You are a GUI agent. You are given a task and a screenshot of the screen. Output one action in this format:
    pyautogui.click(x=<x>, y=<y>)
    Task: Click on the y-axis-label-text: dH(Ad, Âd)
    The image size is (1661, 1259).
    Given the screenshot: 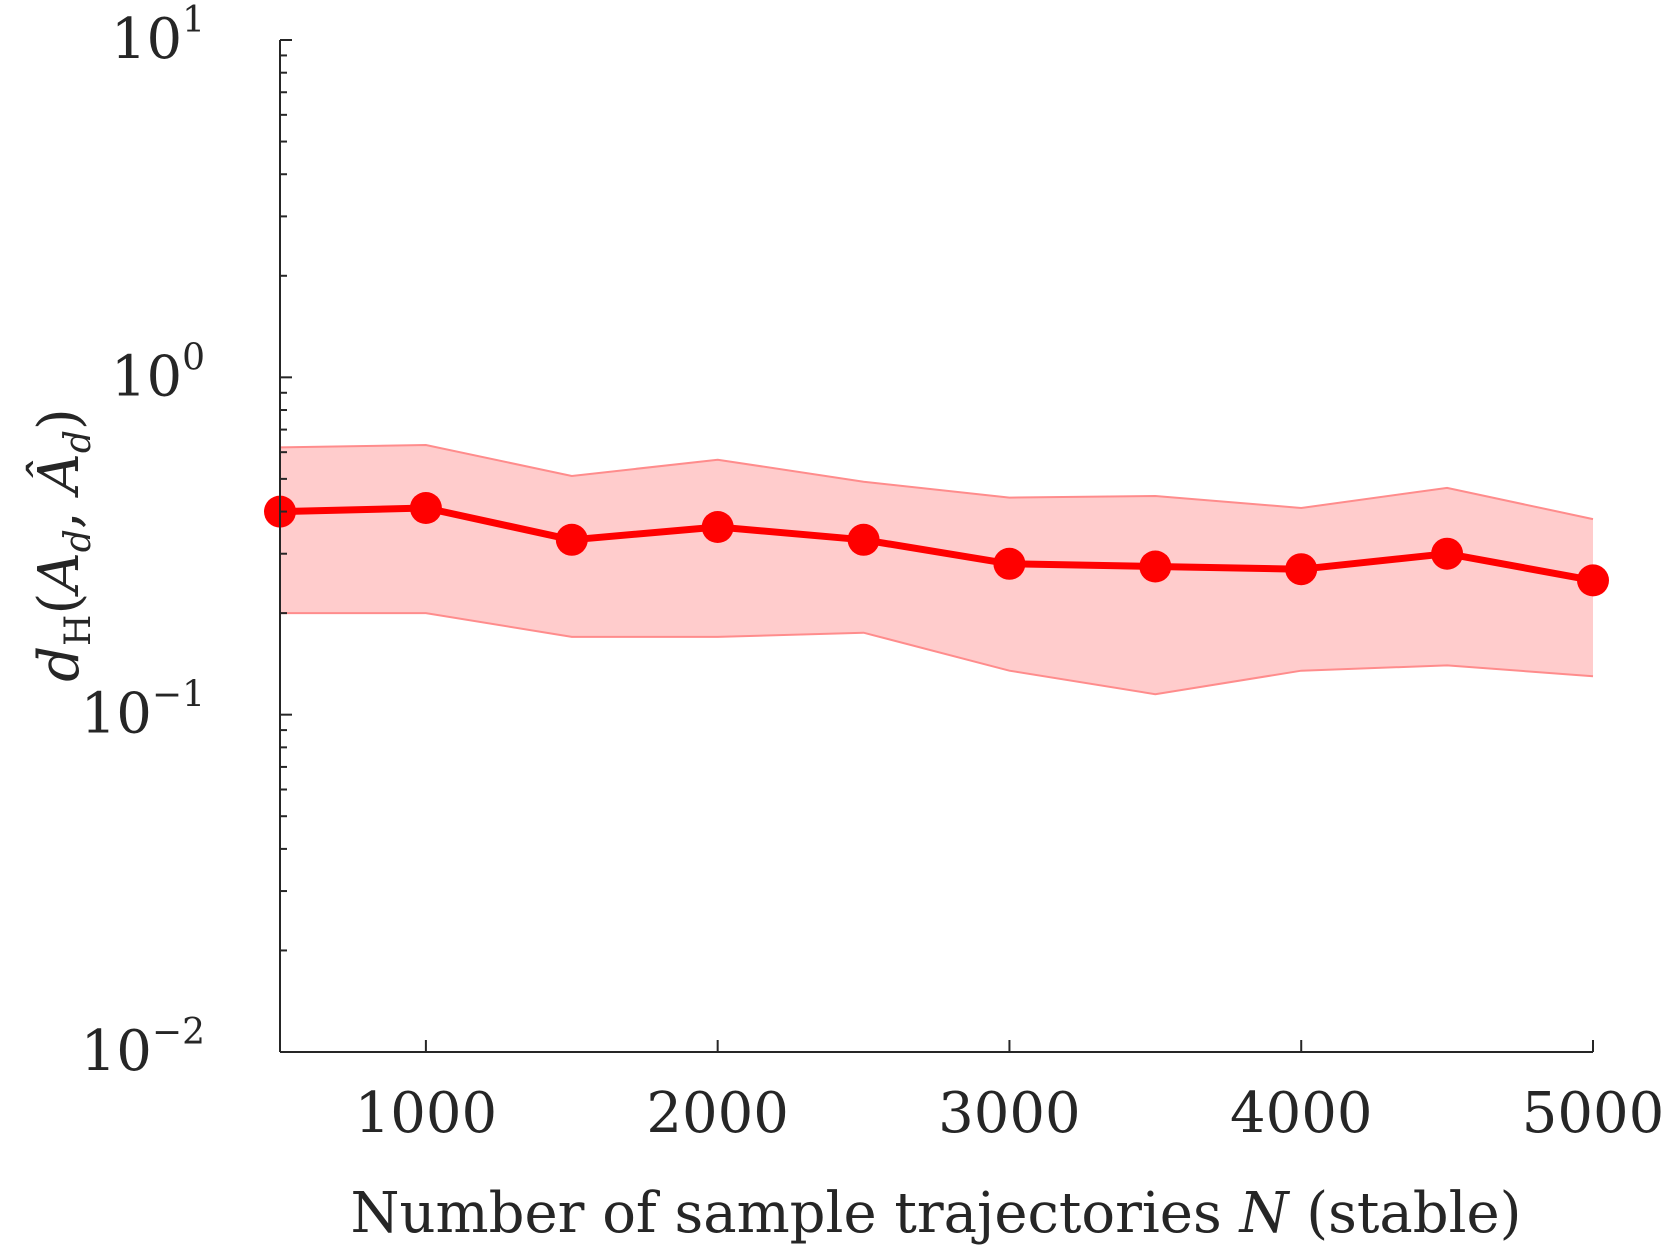 What is the action you would take?
    pyautogui.click(x=62, y=545)
    